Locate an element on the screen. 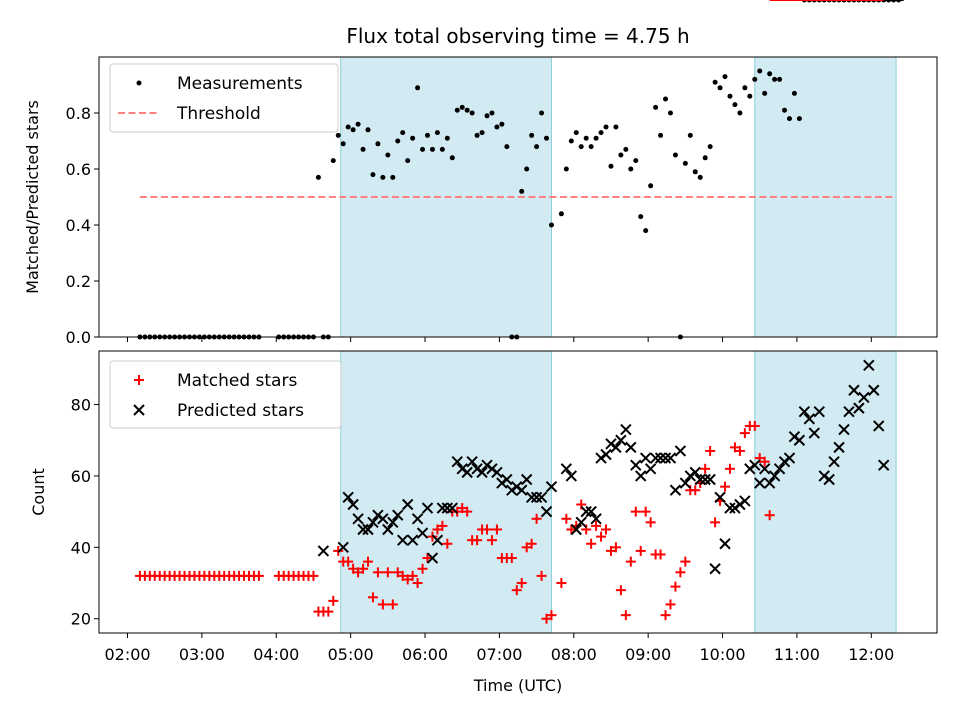 This screenshot has height=720, width=960. y-tick-label: 80 is located at coordinates (81, 405).